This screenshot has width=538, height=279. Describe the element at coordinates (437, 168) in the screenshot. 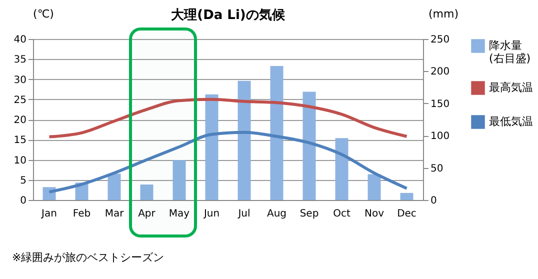

I see `y2-tick-label: 50` at that location.